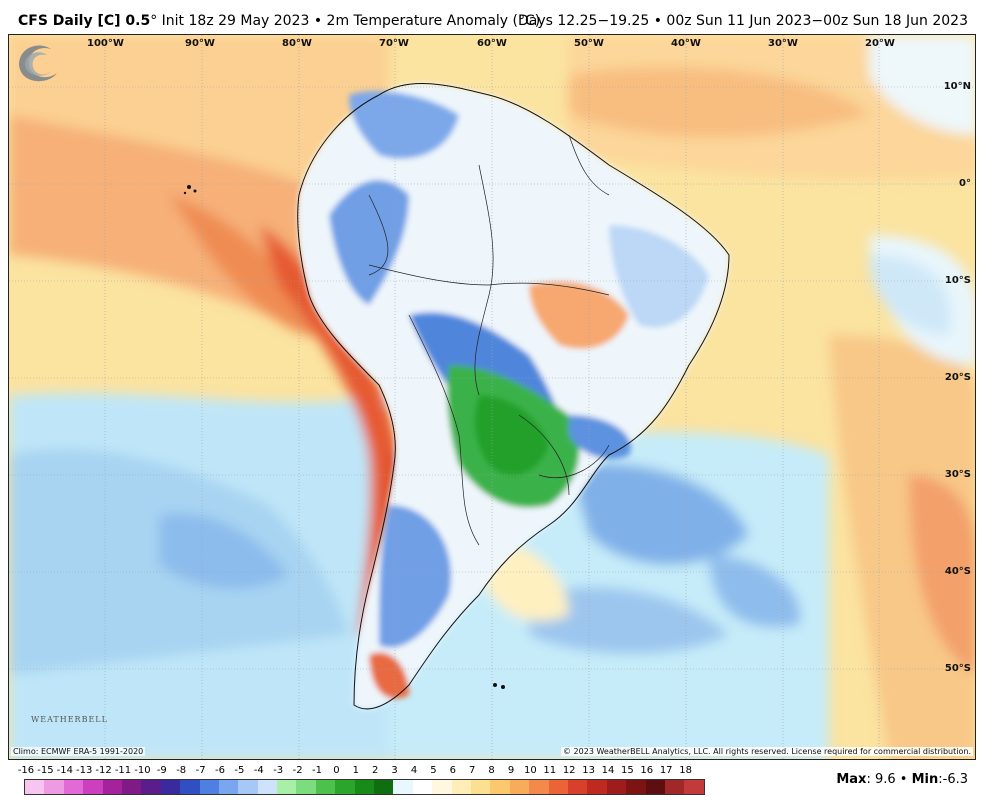  Describe the element at coordinates (955, 779) in the screenshot. I see `min-value: -6.3` at that location.